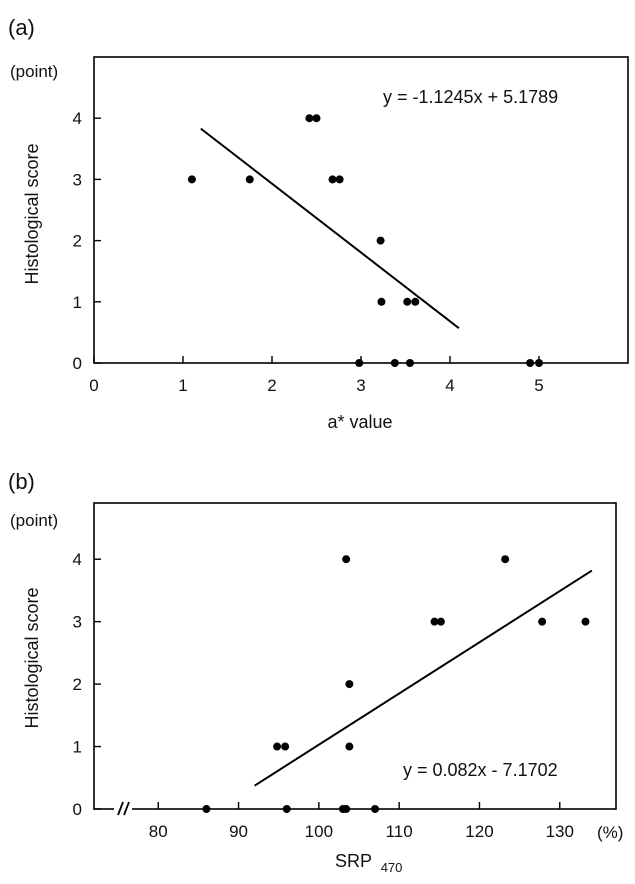 This screenshot has width=635, height=884. I want to click on x-tick-label: 90, so click(238, 831).